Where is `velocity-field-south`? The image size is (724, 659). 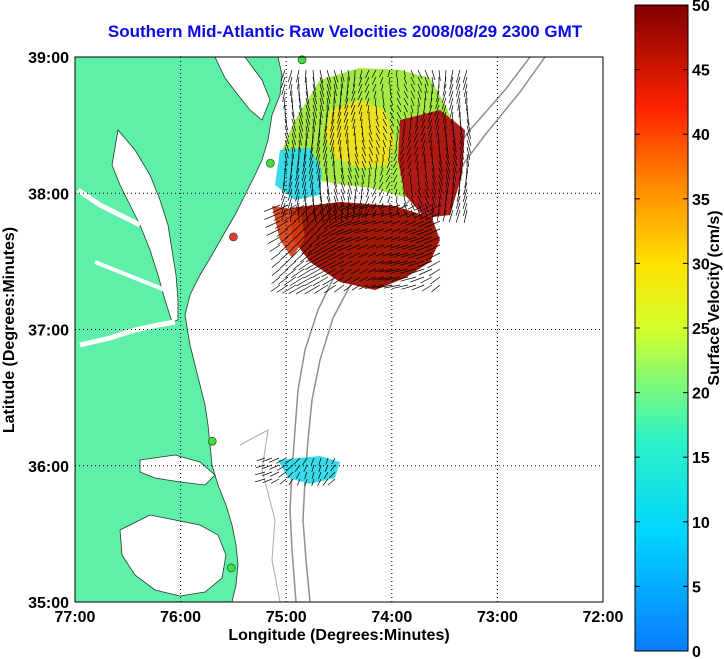
velocity-field-south is located at coordinates (309, 470).